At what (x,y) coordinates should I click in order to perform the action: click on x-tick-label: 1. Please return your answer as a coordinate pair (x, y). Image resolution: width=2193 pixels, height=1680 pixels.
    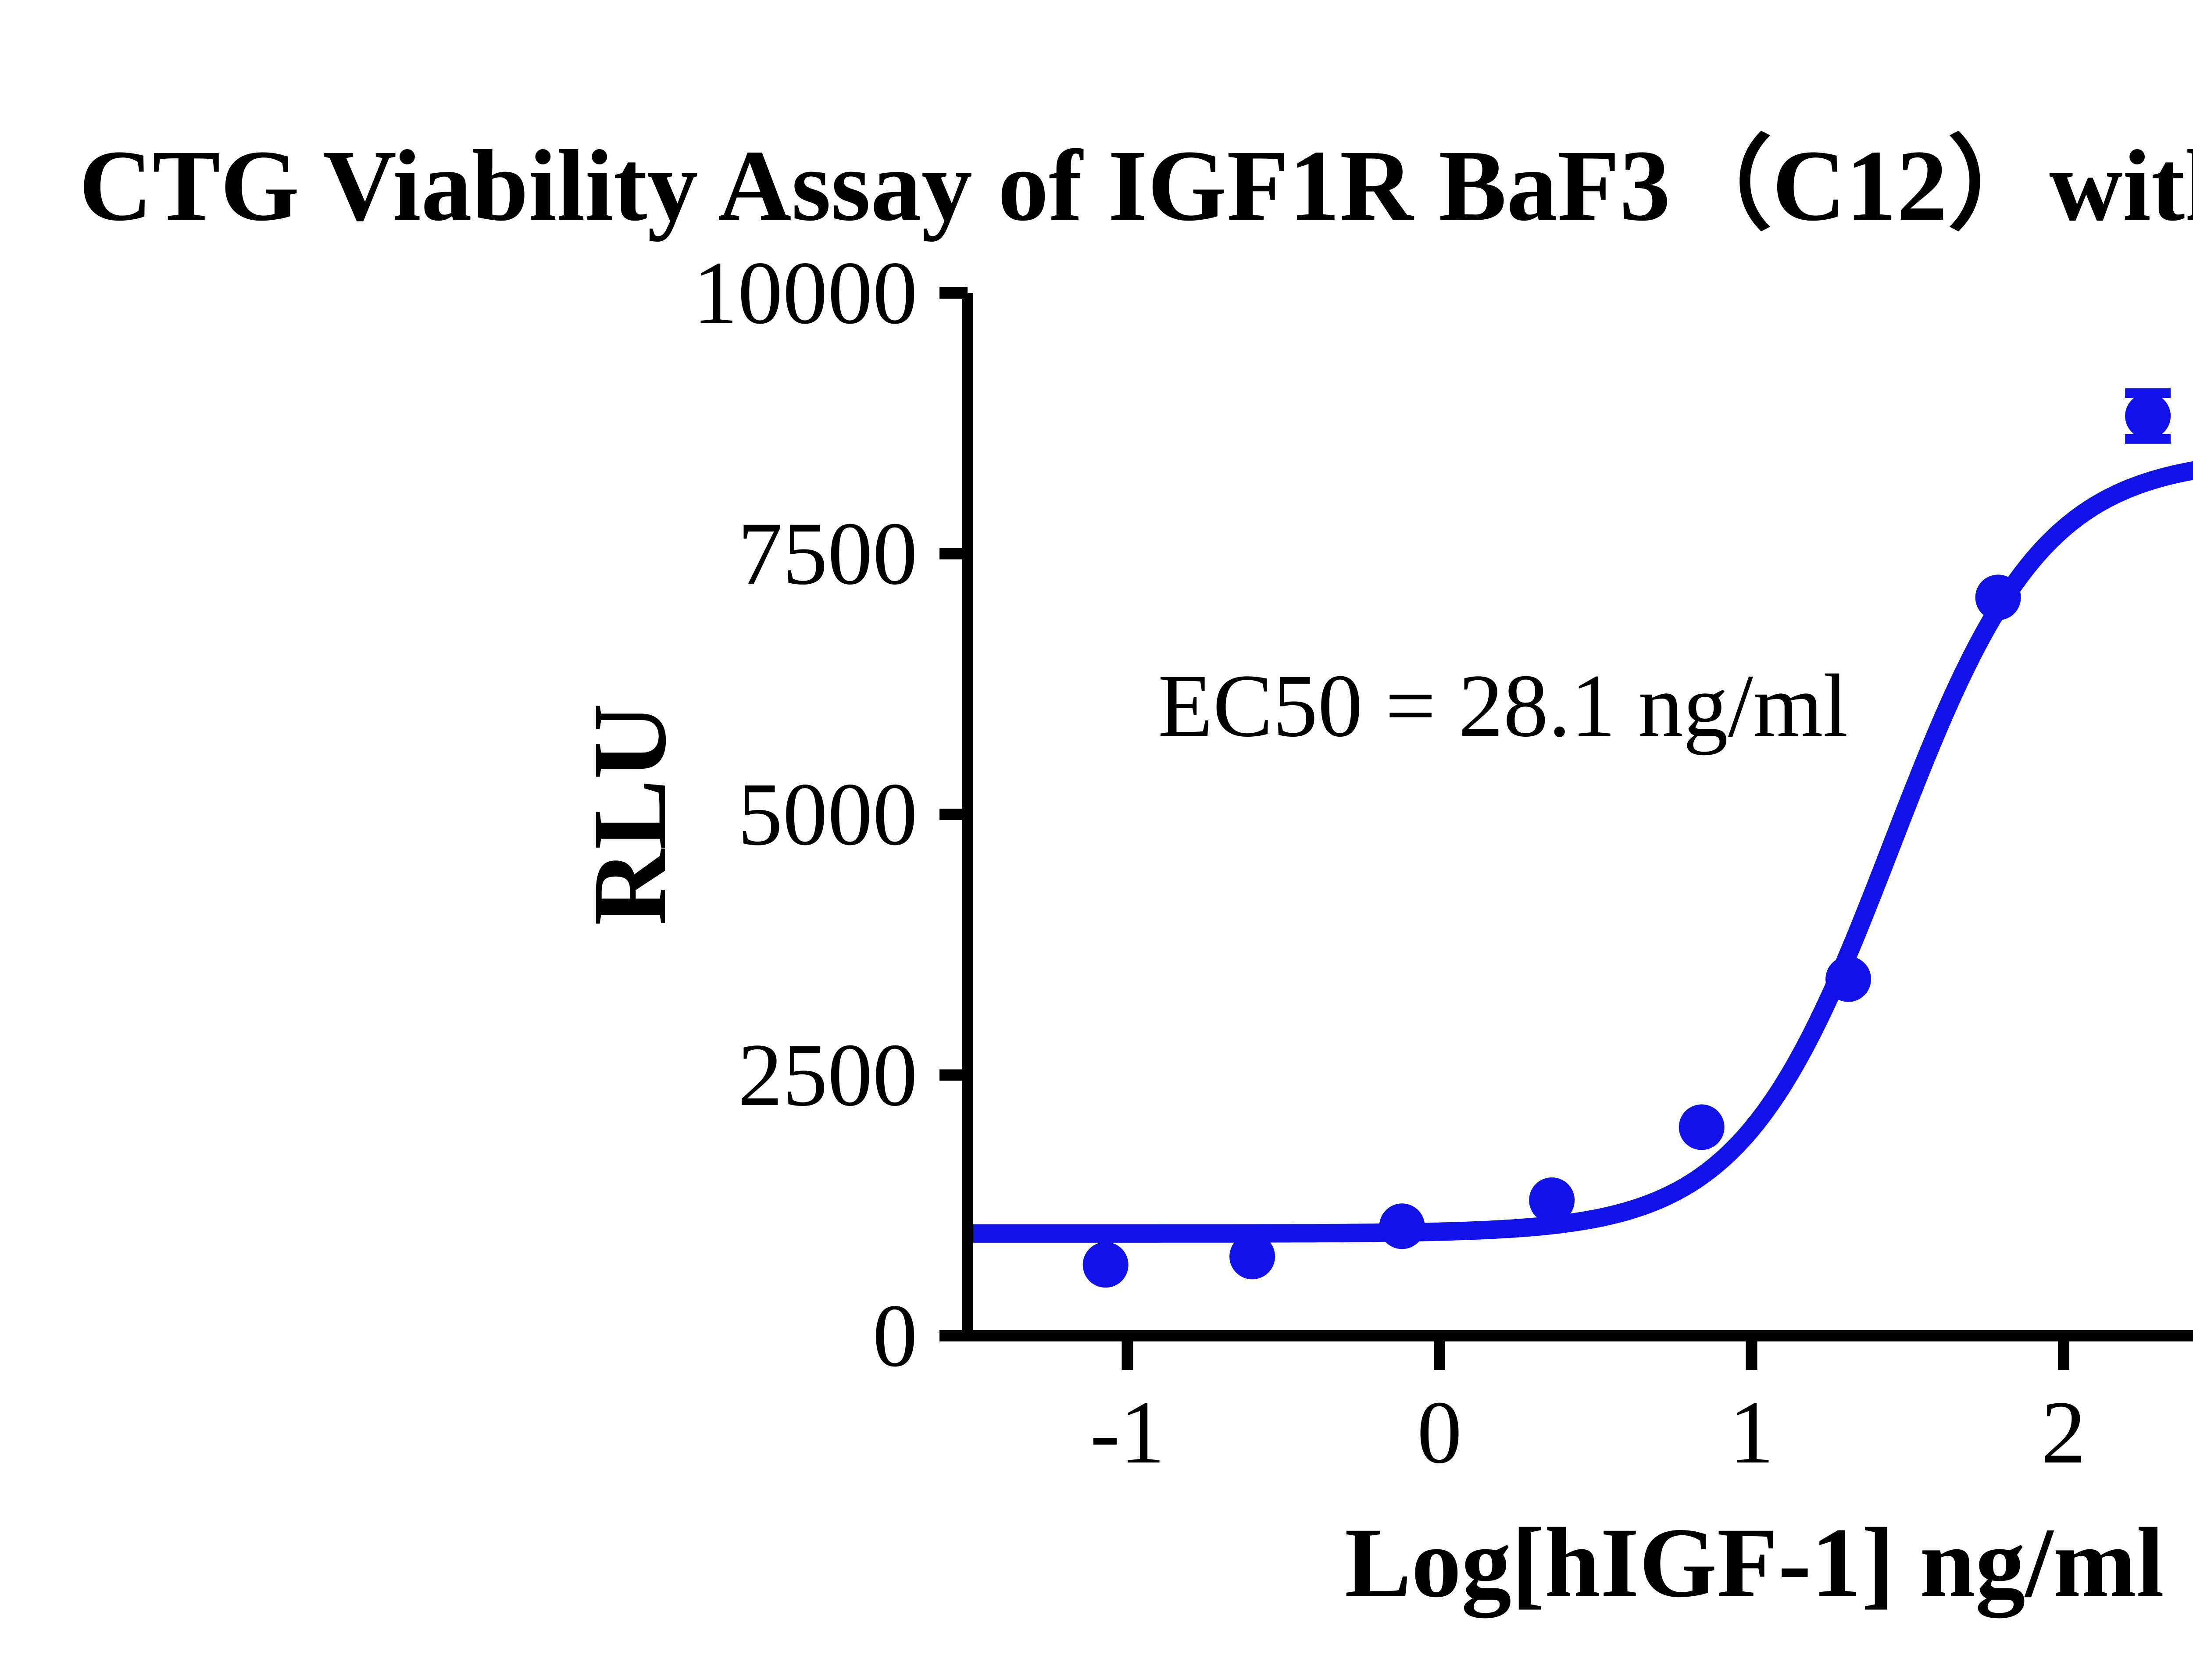
    Looking at the image, I should click on (1751, 1433).